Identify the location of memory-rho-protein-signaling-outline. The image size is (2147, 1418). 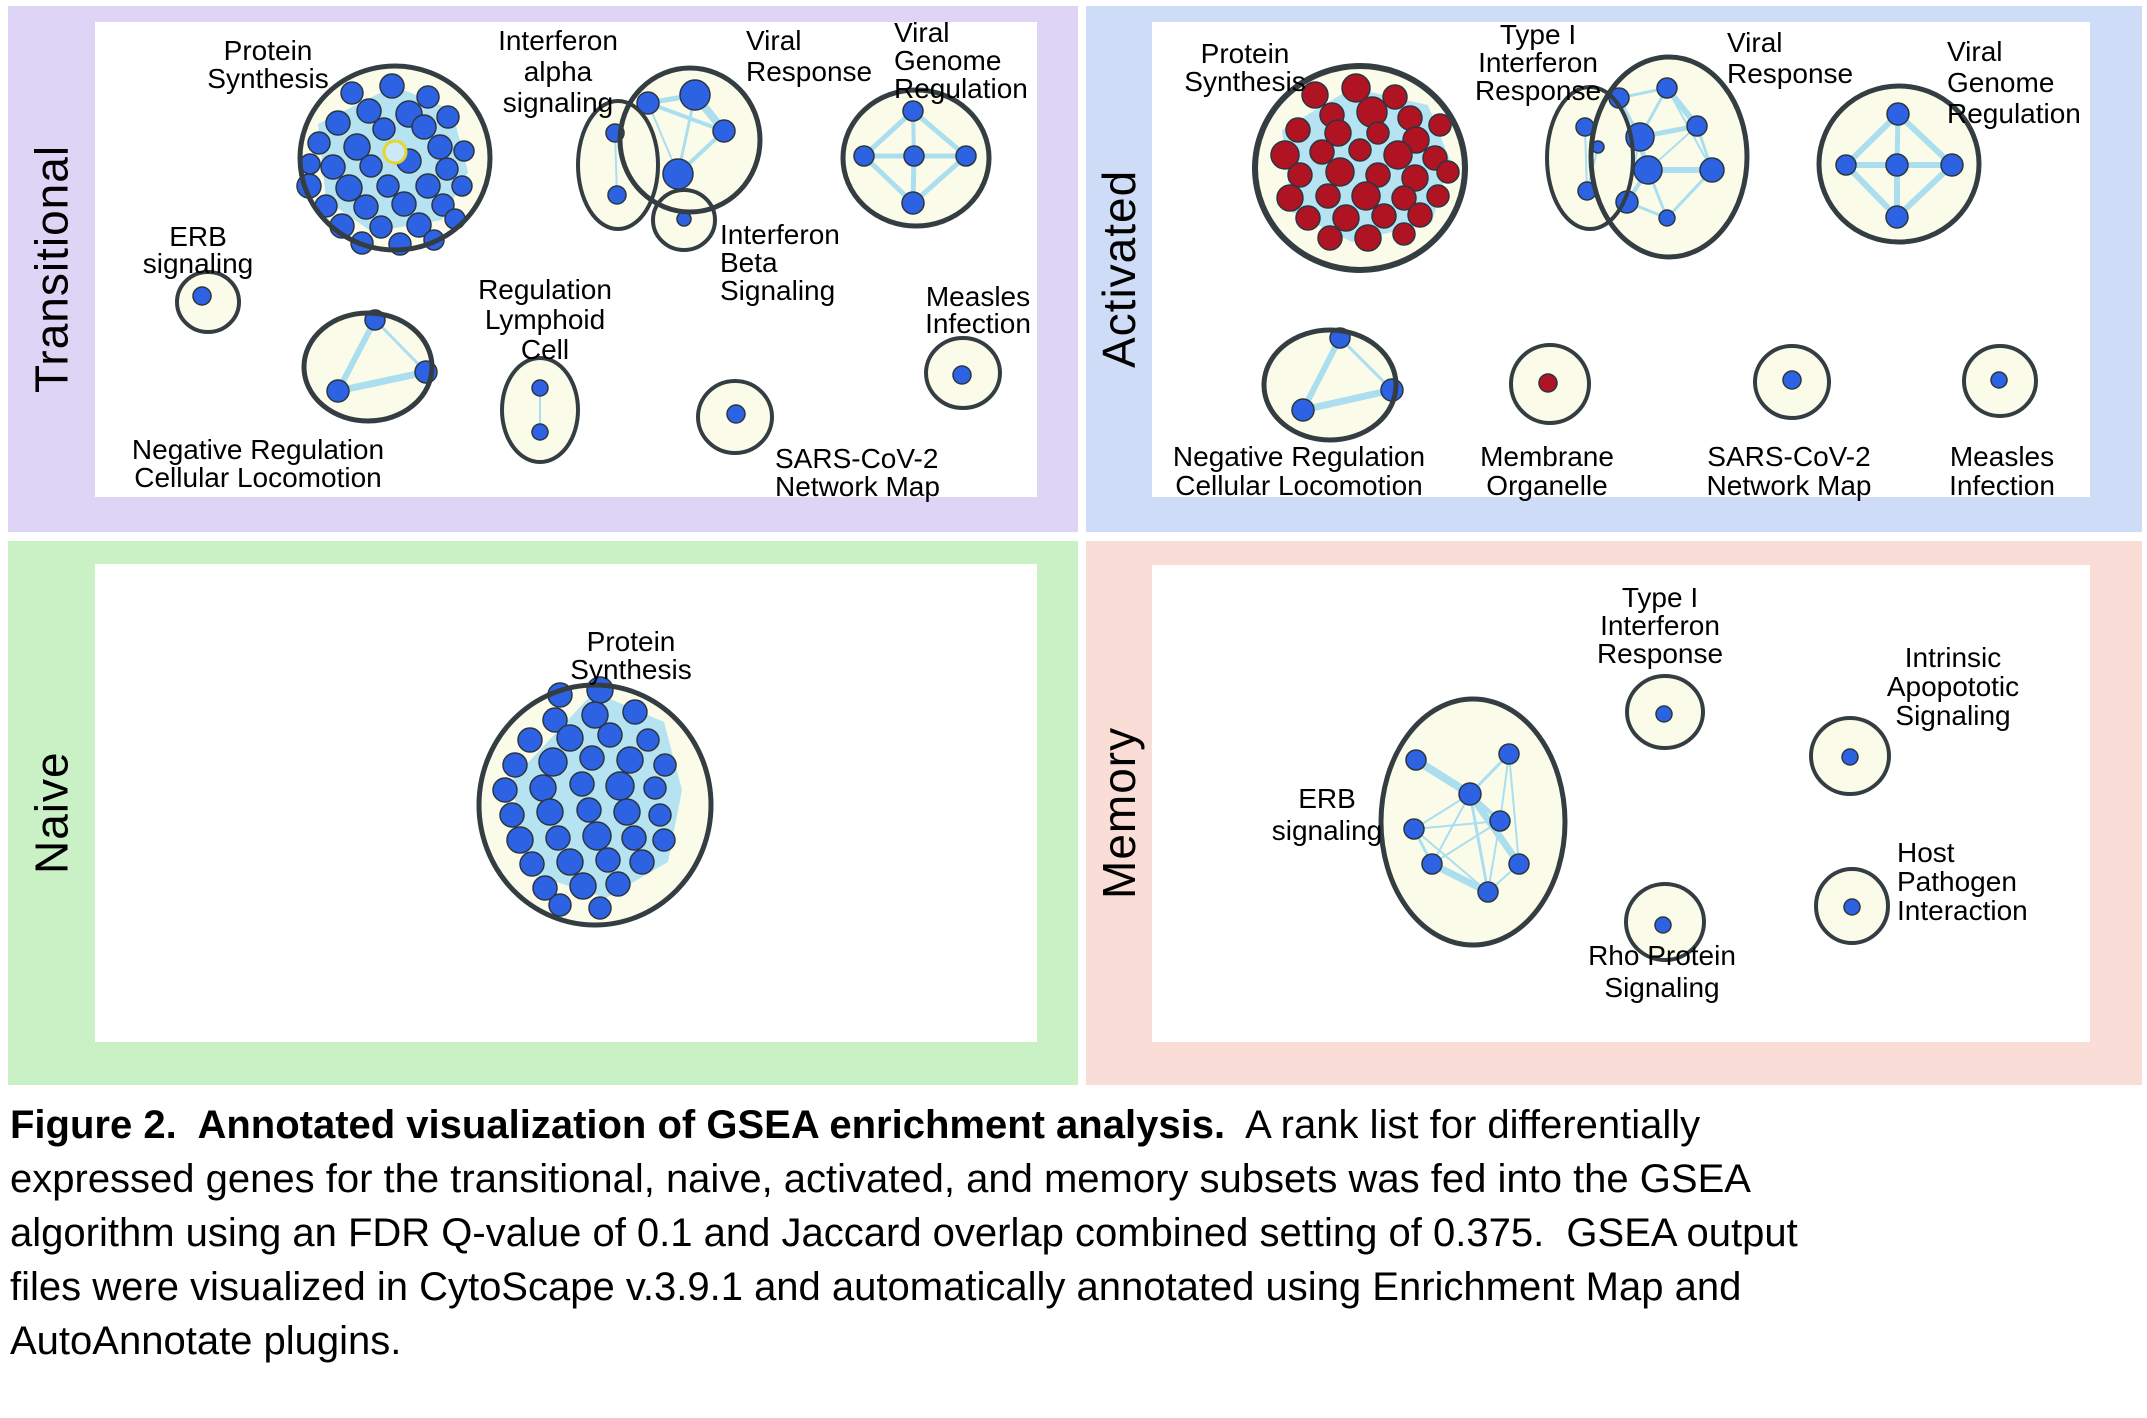
(1665, 922).